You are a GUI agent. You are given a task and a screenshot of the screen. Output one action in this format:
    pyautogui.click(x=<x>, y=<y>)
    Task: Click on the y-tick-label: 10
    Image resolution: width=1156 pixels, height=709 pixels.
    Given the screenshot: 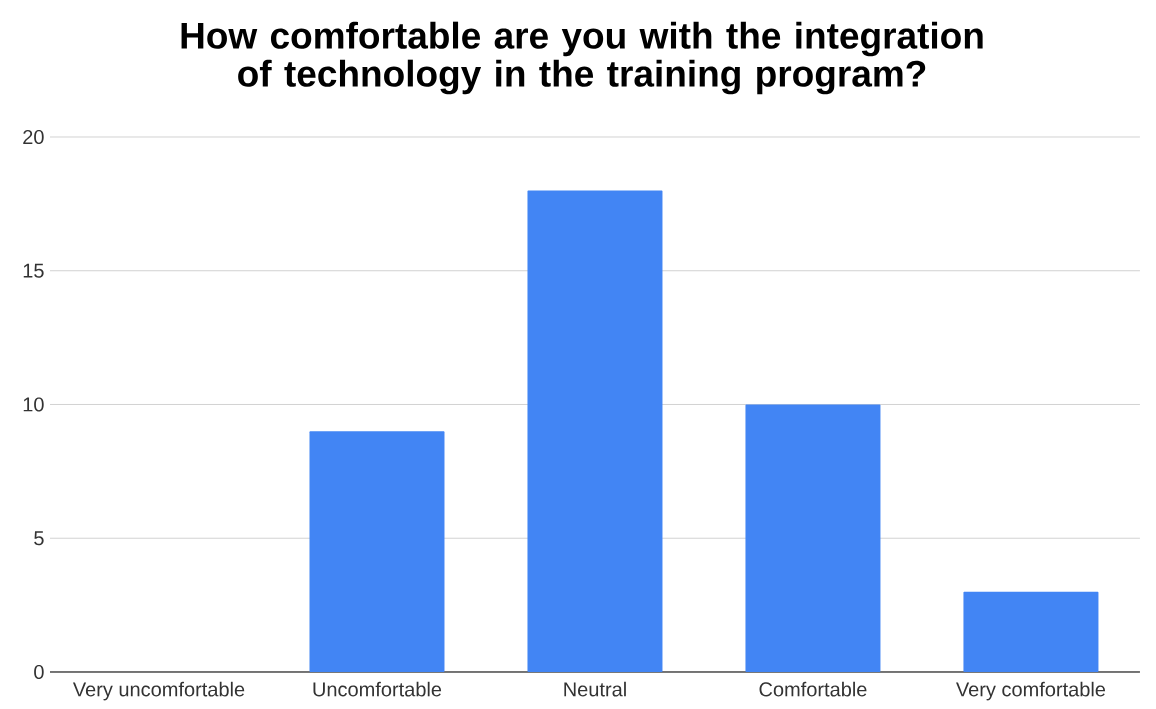 What is the action you would take?
    pyautogui.click(x=33, y=404)
    